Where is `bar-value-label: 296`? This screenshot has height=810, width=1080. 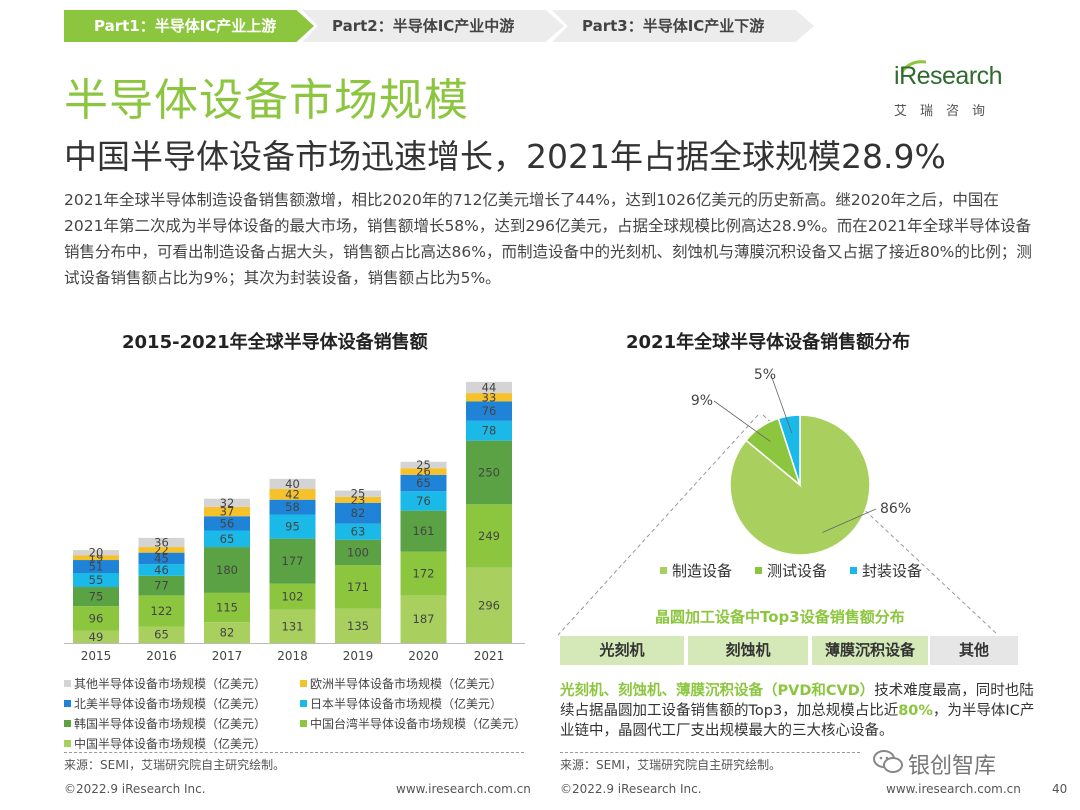 bar-value-label: 296 is located at coordinates (489, 605).